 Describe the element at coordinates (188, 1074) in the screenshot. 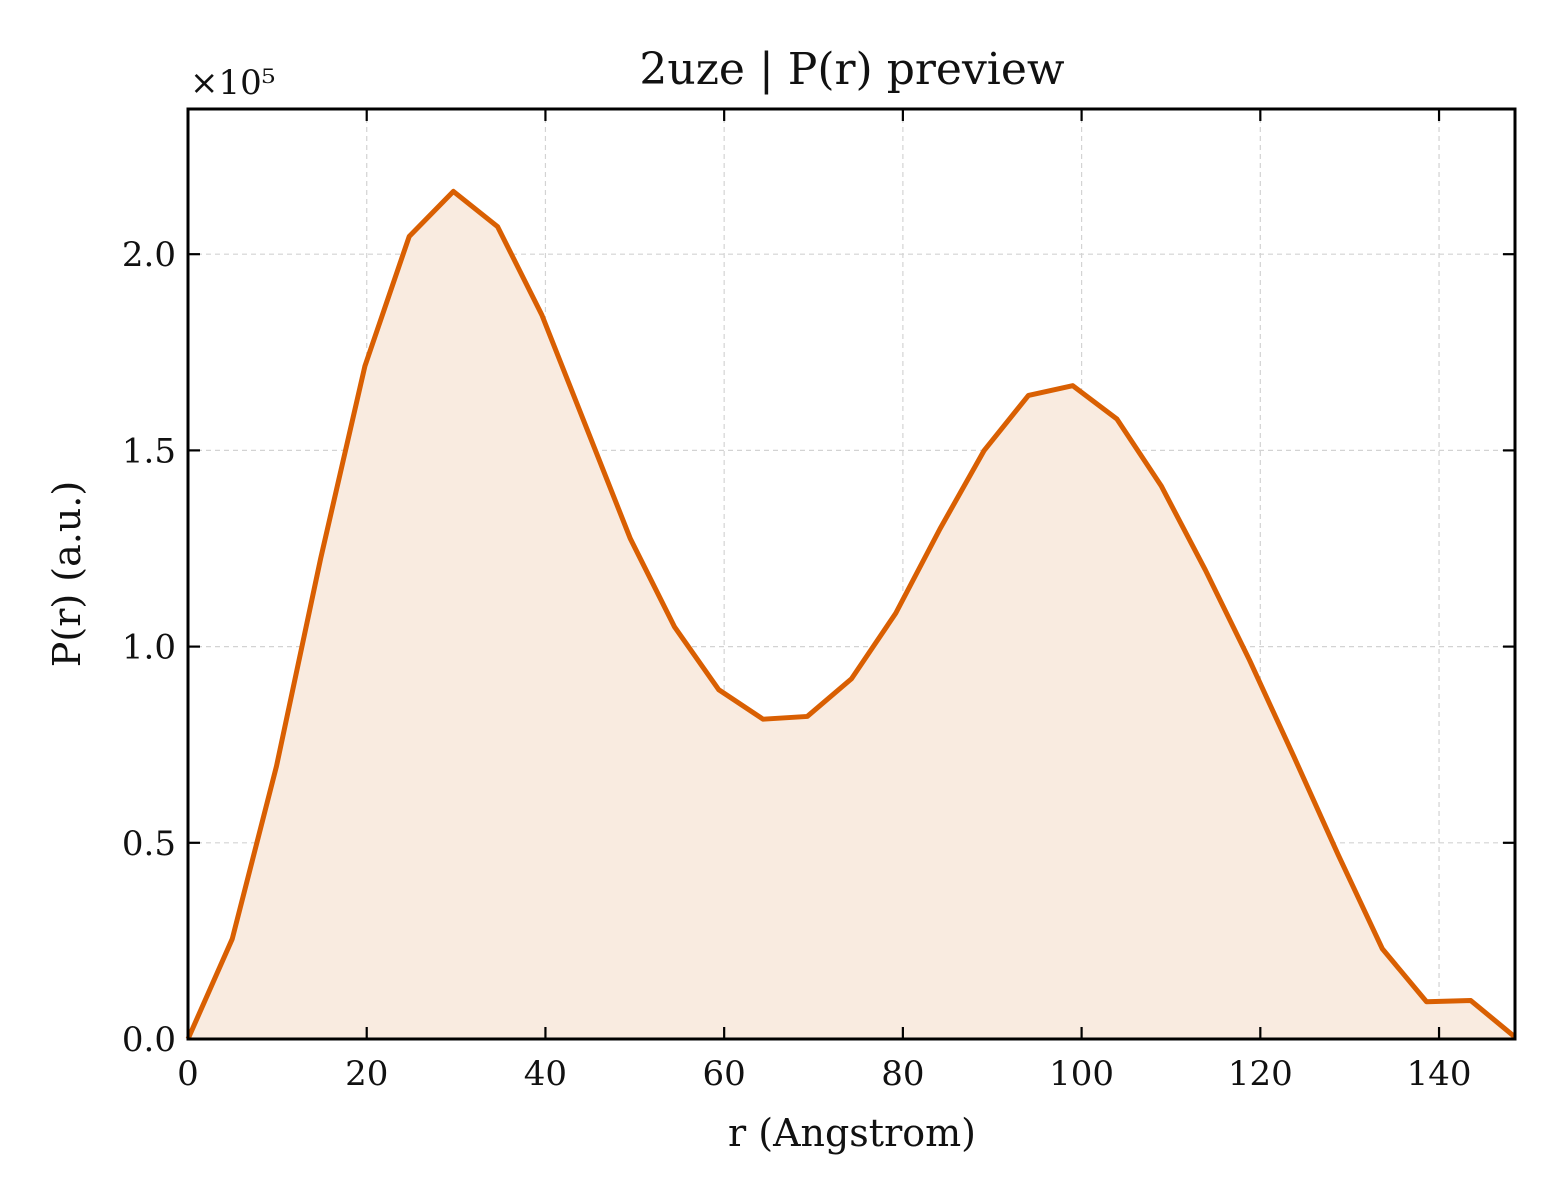

I see `x-tick-label: 0` at that location.